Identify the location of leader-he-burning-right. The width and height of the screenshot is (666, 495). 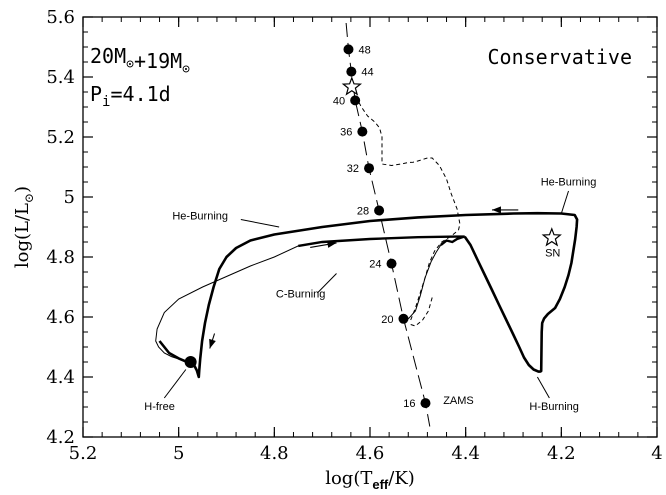
(564, 202).